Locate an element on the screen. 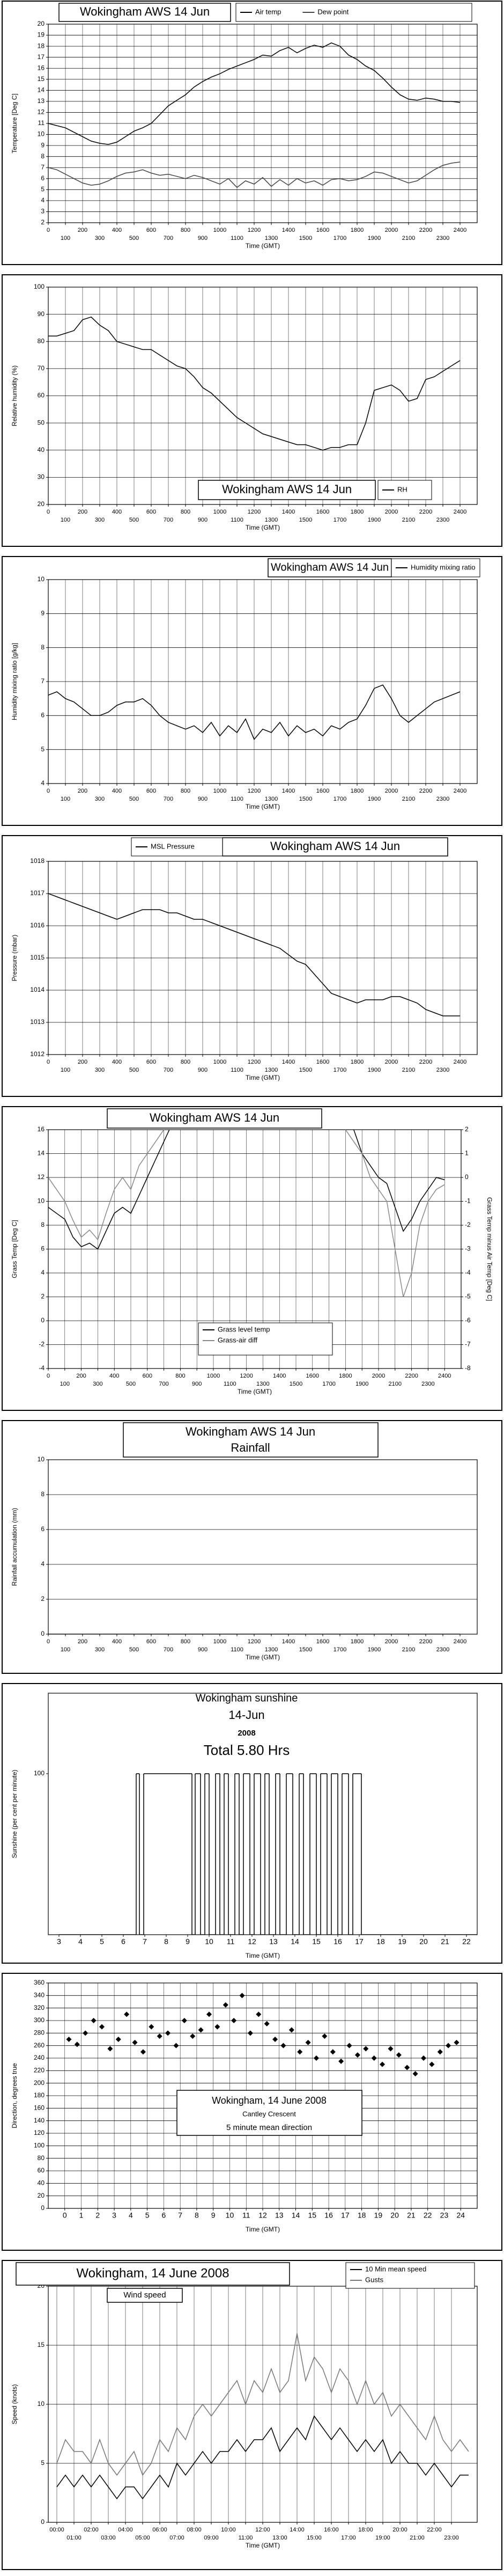  x-tick-label: 1300 is located at coordinates (271, 520).